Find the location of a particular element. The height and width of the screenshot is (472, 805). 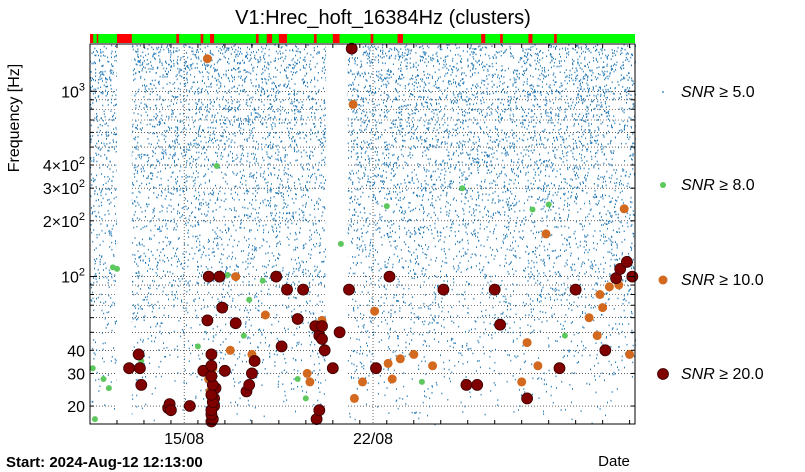

segment-bar is located at coordinates (362, 38).